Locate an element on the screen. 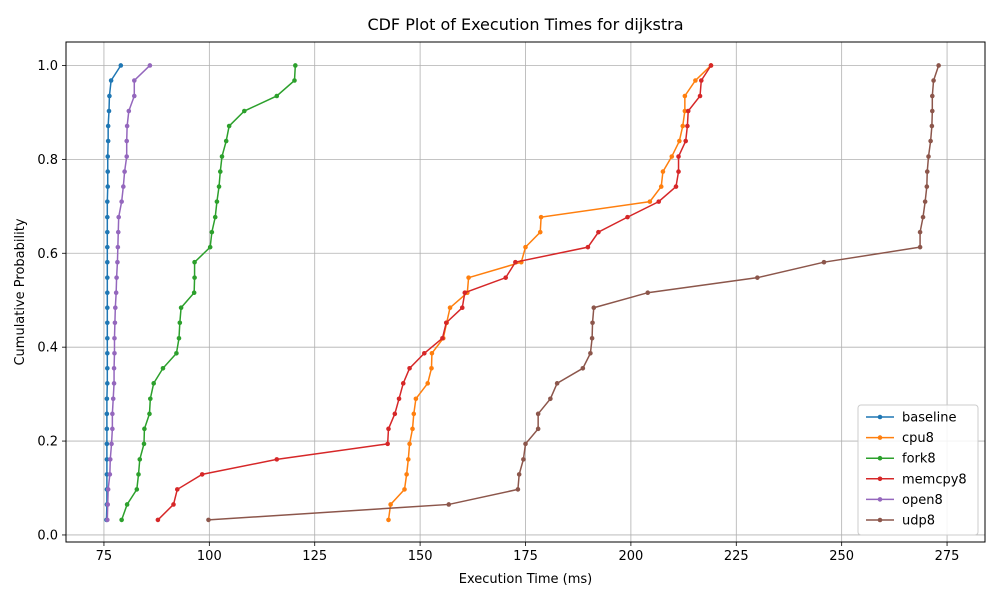 Image resolution: width=1000 pixels, height=600 pixels. y-tick-label: 0.6 is located at coordinates (47, 254).